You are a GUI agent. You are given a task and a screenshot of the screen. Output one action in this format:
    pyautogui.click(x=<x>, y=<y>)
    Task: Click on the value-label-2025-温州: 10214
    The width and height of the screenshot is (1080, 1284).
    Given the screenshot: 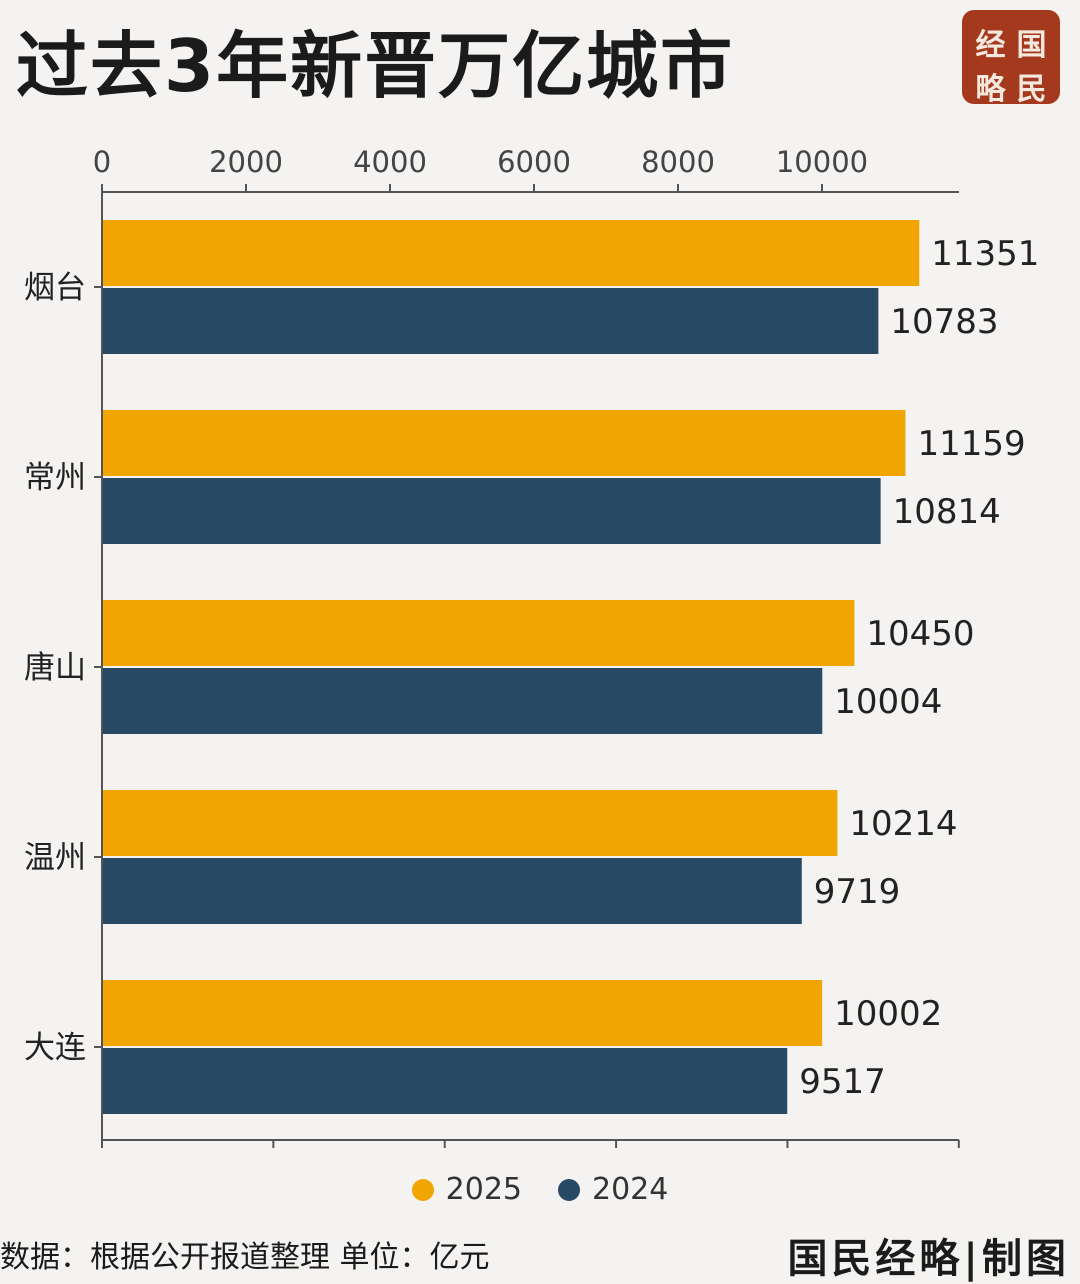 What is the action you would take?
    pyautogui.click(x=903, y=824)
    